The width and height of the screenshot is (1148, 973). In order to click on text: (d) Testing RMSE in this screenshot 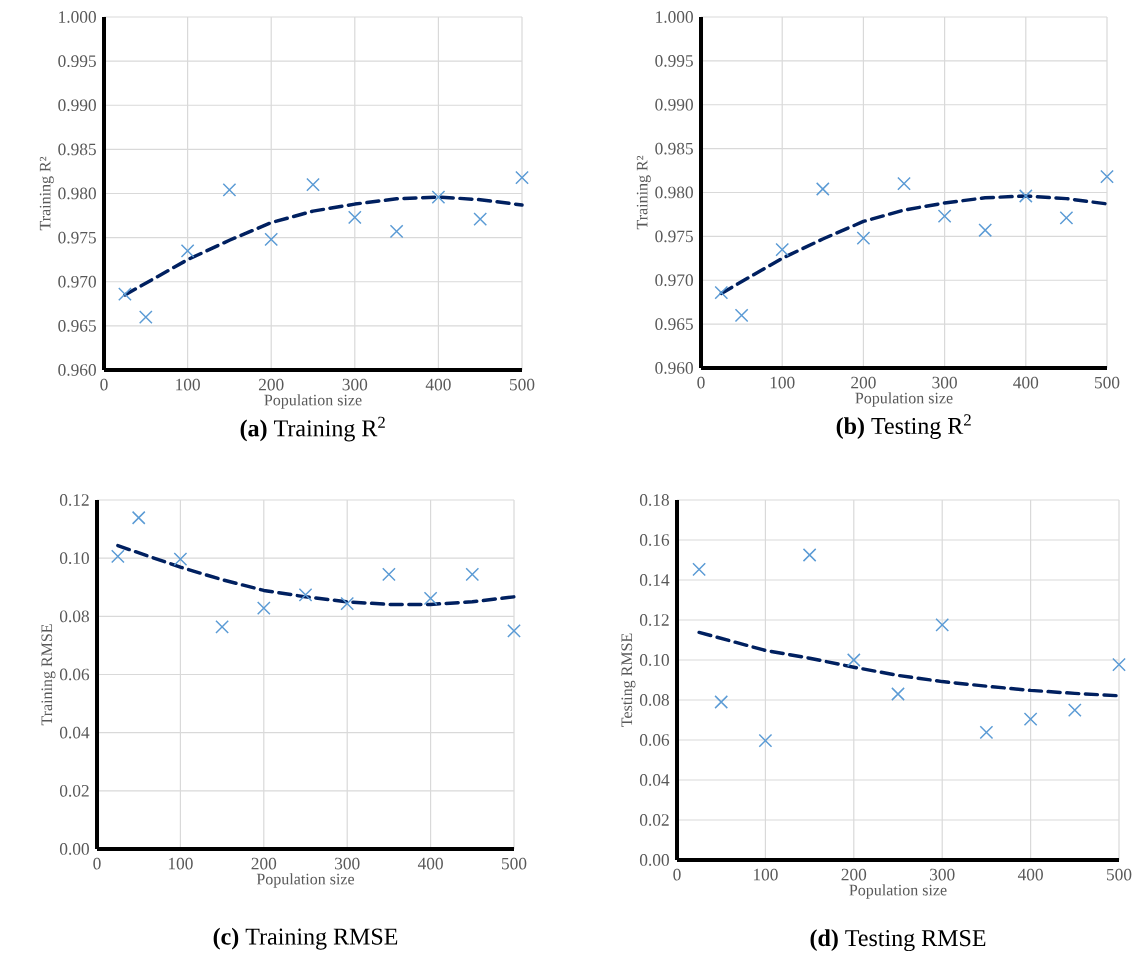, I will do `click(898, 940)`.